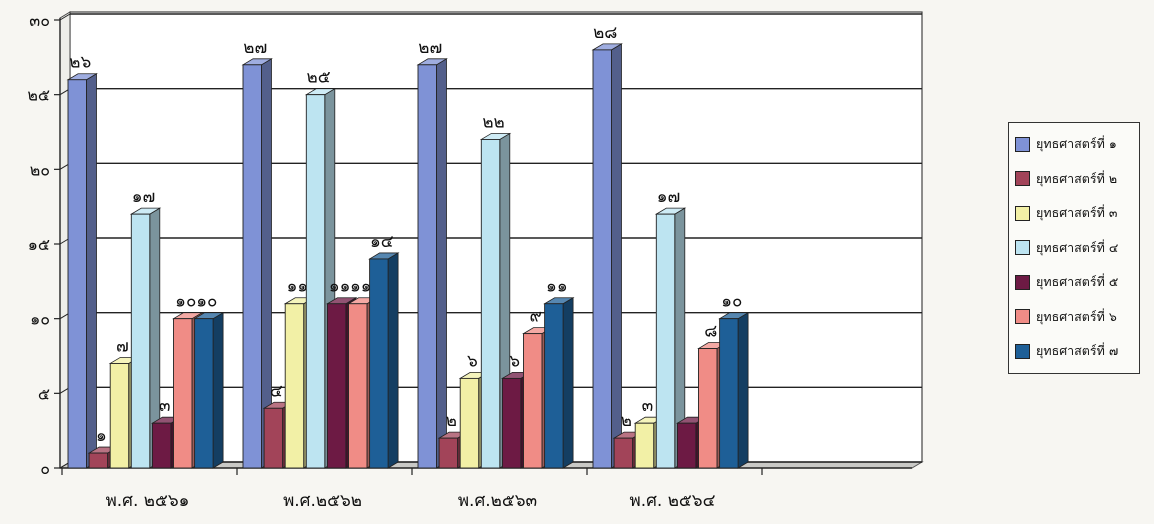  I want to click on y-tick-label: ๑๕, so click(39, 244).